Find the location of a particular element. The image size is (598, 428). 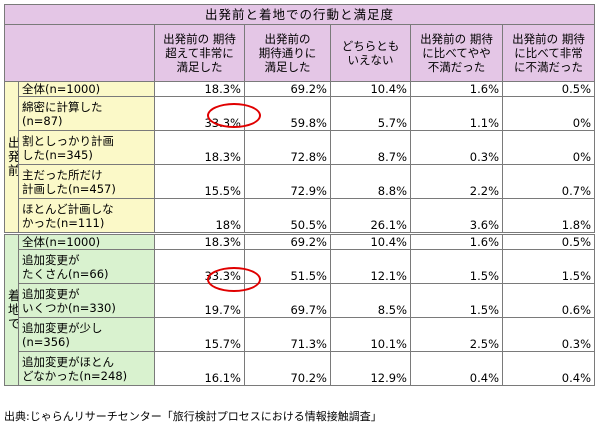

header-col-1: 出発前の 期待 超えて非常に 満足した is located at coordinates (199, 53).